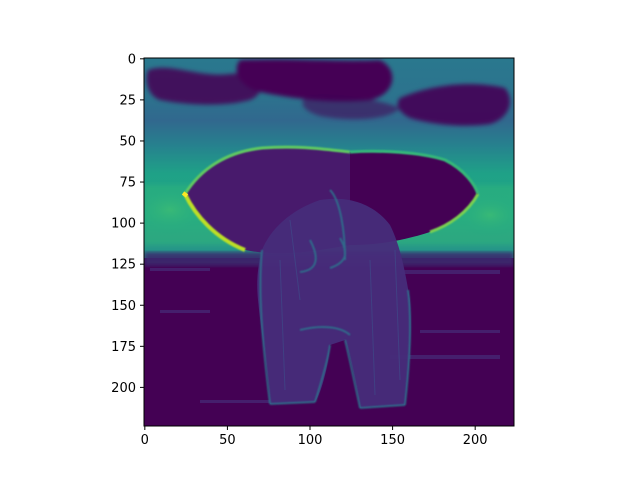  Describe the element at coordinates (127, 183) in the screenshot. I see `y-tick-label: 75` at that location.